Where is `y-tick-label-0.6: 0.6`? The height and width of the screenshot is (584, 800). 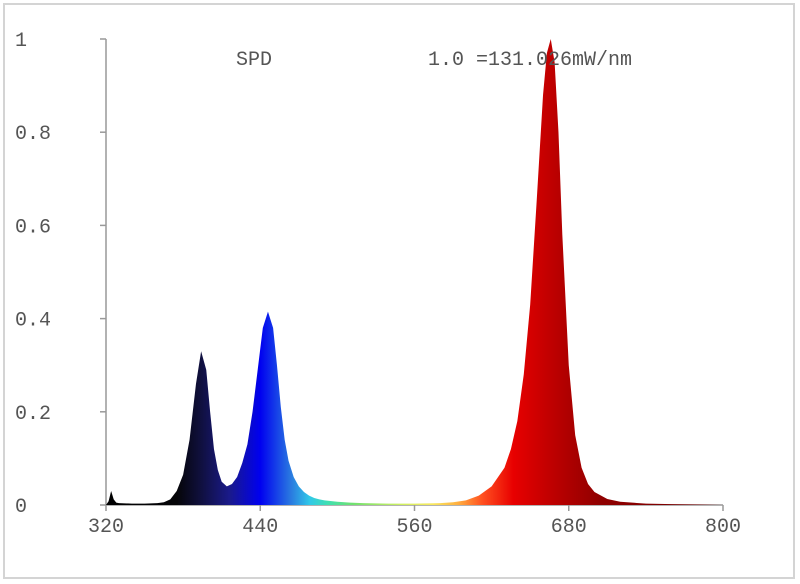 y-tick-label-0.6: 0.6 is located at coordinates (33, 227).